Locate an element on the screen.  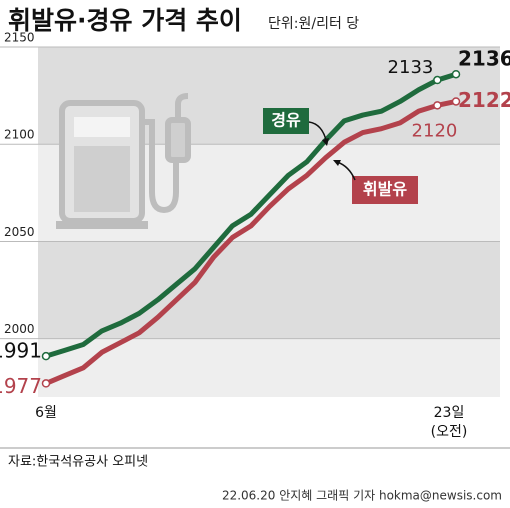
y-tick-label: 2050 is located at coordinates (19, 232).